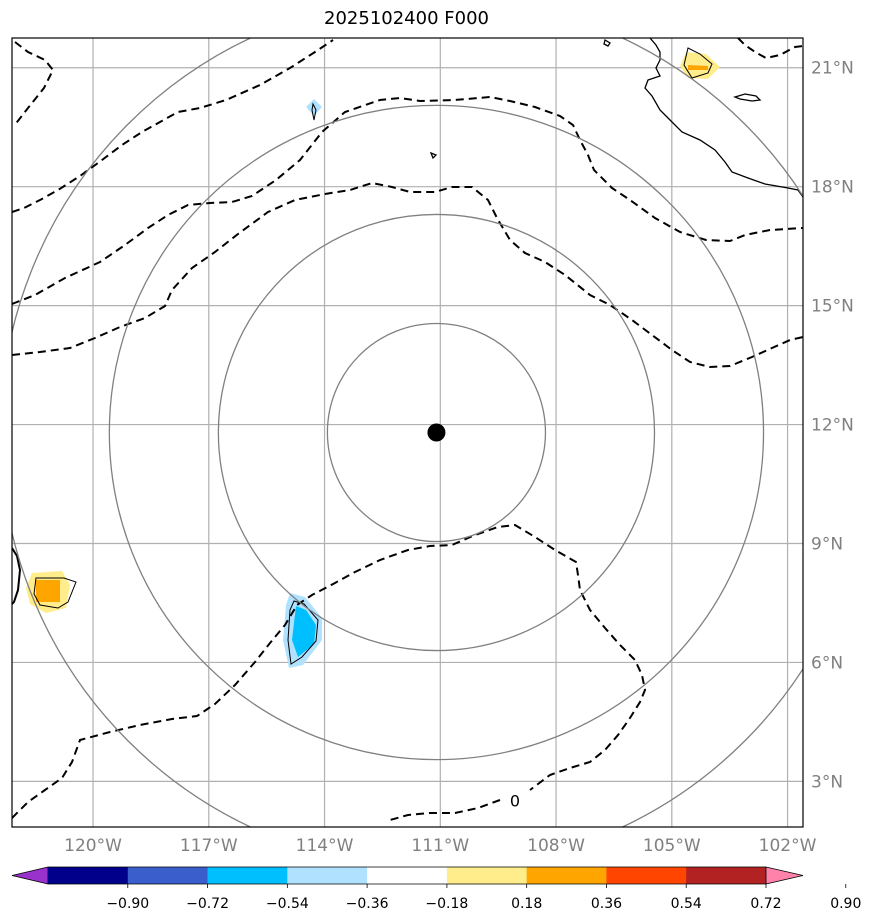 This screenshot has width=873, height=924. What do you see at coordinates (832, 307) in the screenshot?
I see `lat-label-2: 15°N` at bounding box center [832, 307].